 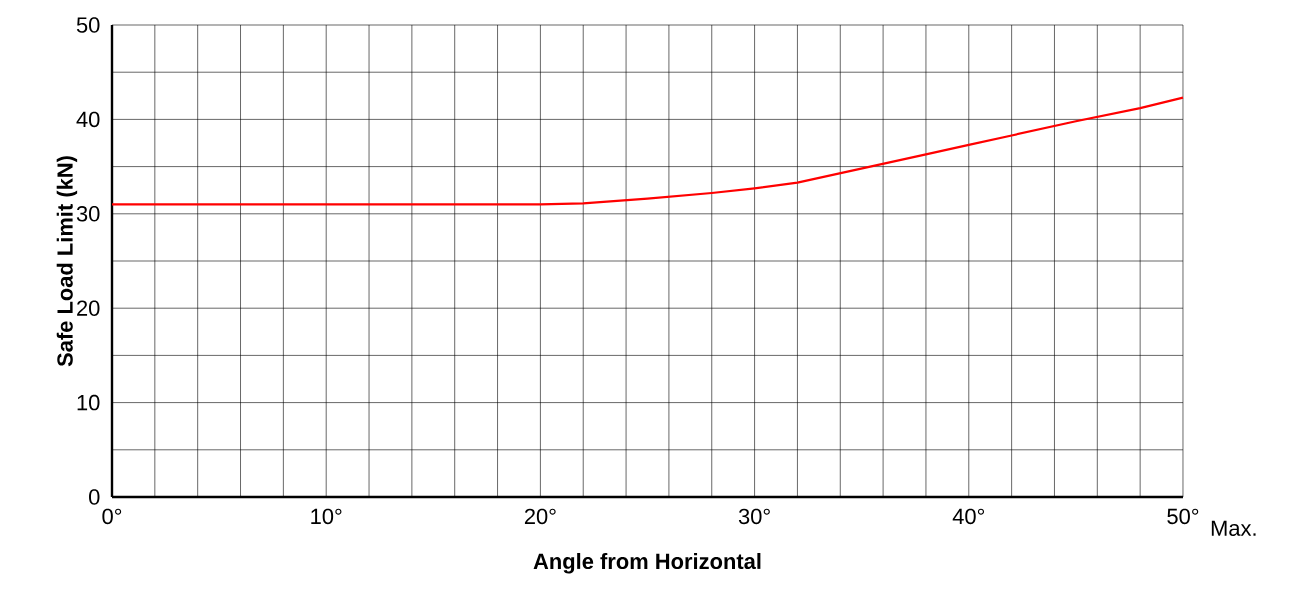 What do you see at coordinates (94, 497) in the screenshot?
I see `y-tick-label: 0` at bounding box center [94, 497].